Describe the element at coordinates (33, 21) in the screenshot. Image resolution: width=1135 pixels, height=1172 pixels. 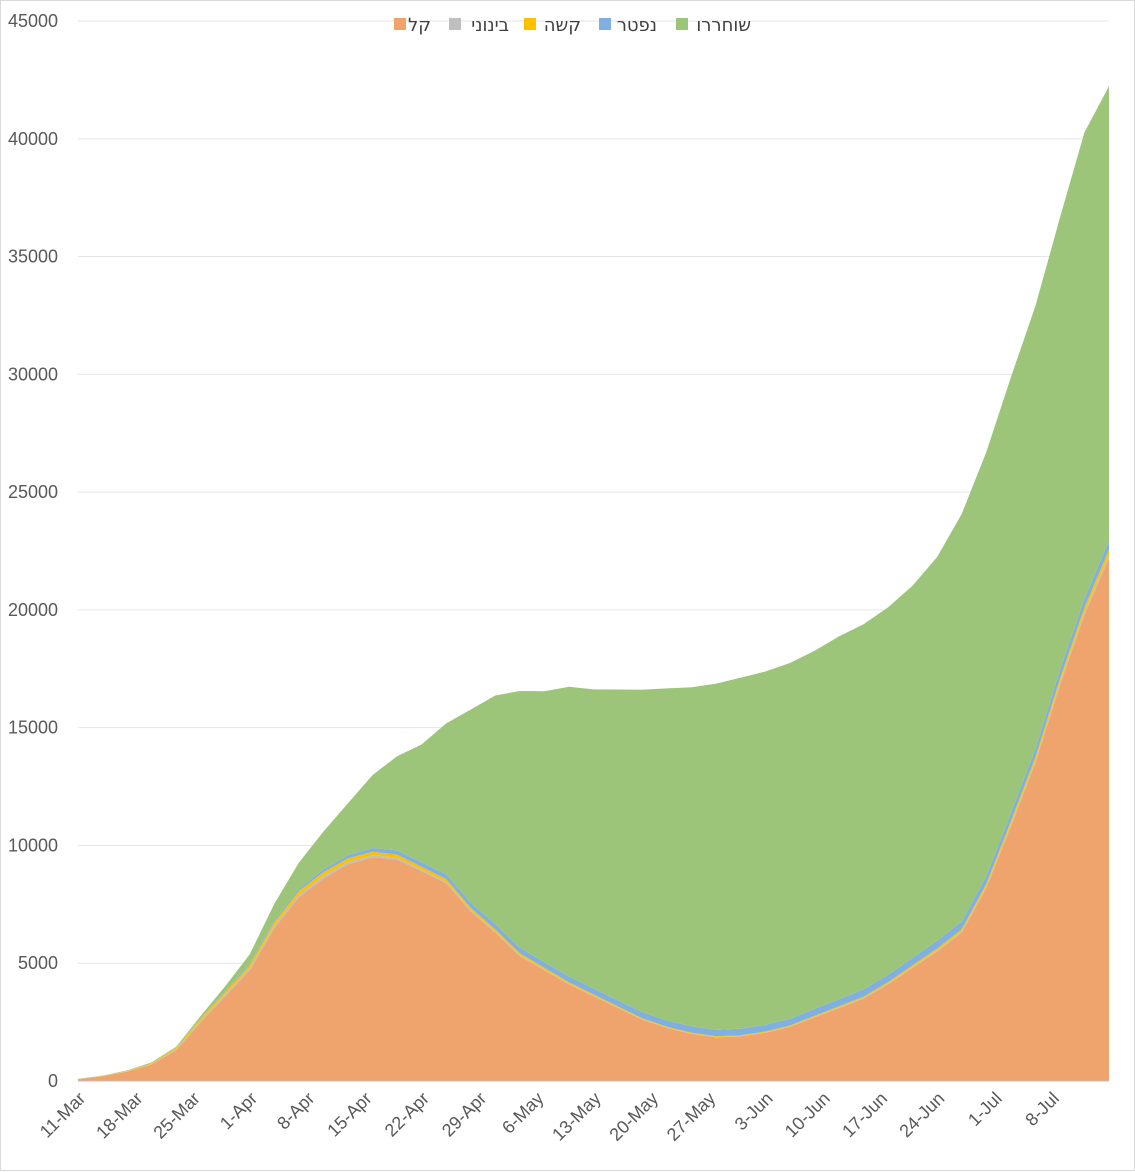
I see `y-tick-label-9: 45000` at that location.